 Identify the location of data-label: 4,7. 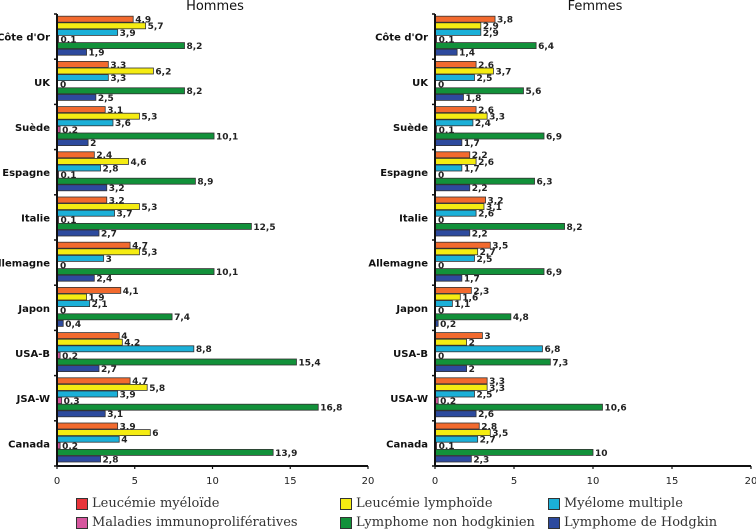
(140, 382).